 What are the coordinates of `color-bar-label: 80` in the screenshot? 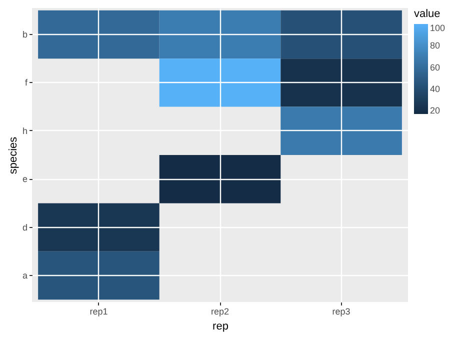 It's located at (435, 45).